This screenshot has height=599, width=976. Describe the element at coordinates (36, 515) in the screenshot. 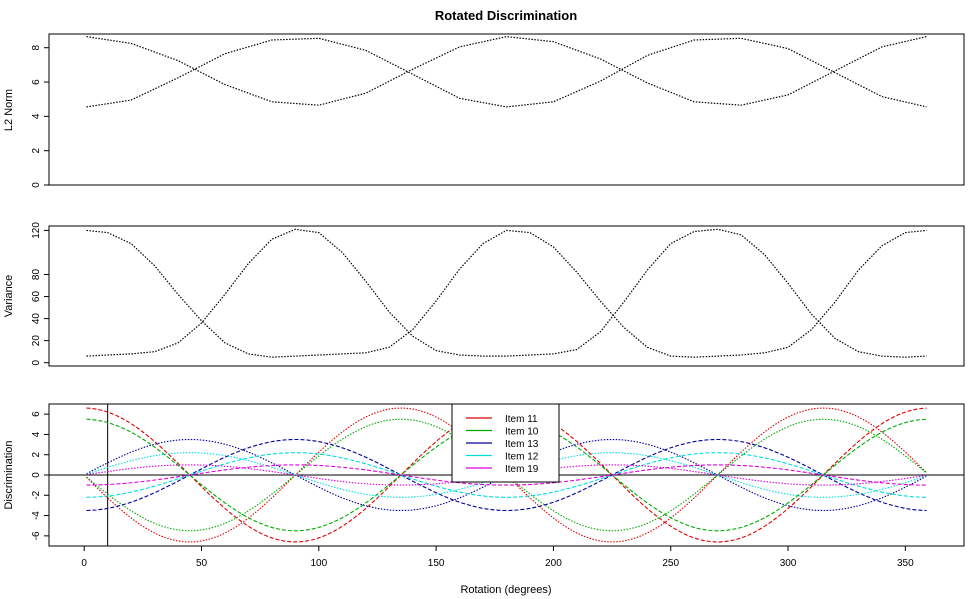

I see `y-tick-label: -4` at that location.